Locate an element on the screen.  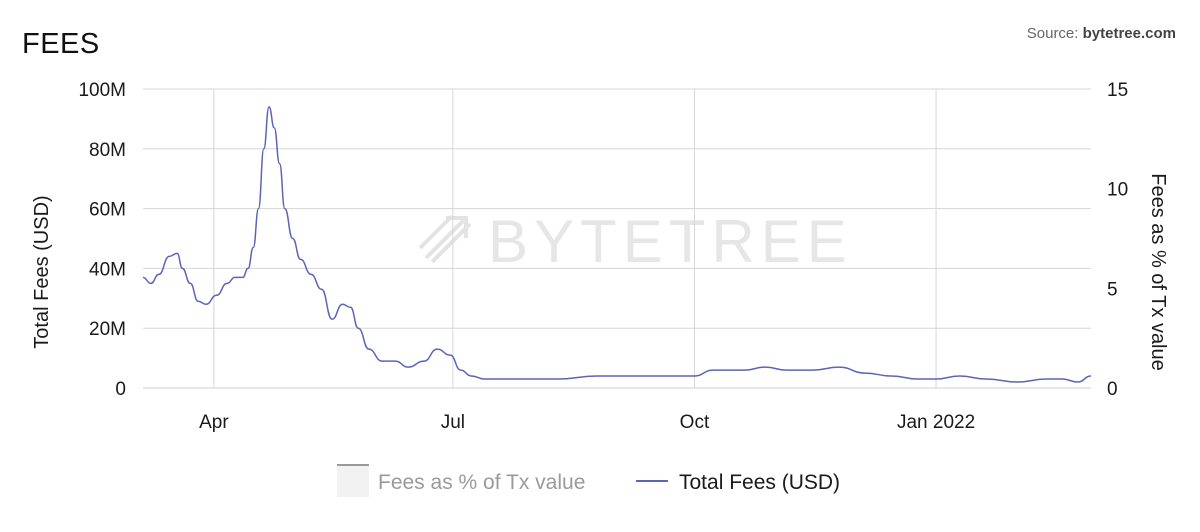
y-tick-label: 100M is located at coordinates (102, 90).